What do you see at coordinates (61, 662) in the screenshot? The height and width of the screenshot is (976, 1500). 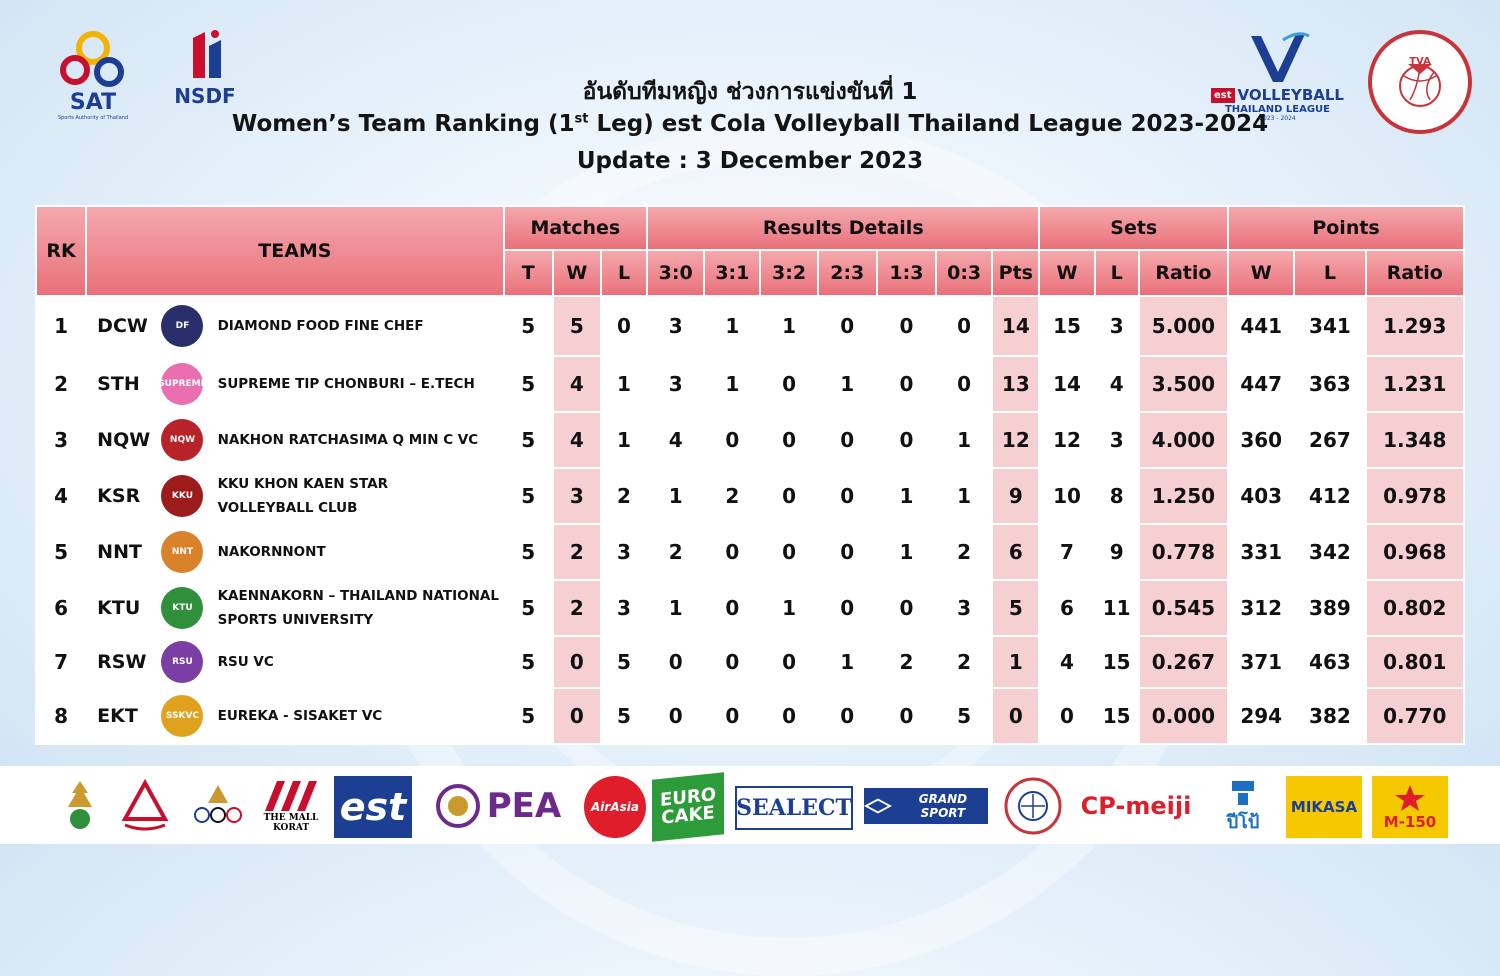 I see `rank-cell: 7` at bounding box center [61, 662].